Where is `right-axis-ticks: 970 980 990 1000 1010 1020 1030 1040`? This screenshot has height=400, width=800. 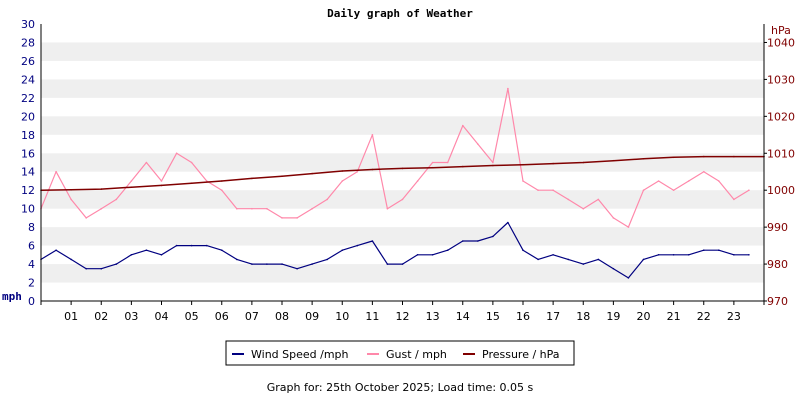
right-axis-ticks: 970 980 990 1000 1010 1020 1030 1040 is located at coordinates (779, 172).